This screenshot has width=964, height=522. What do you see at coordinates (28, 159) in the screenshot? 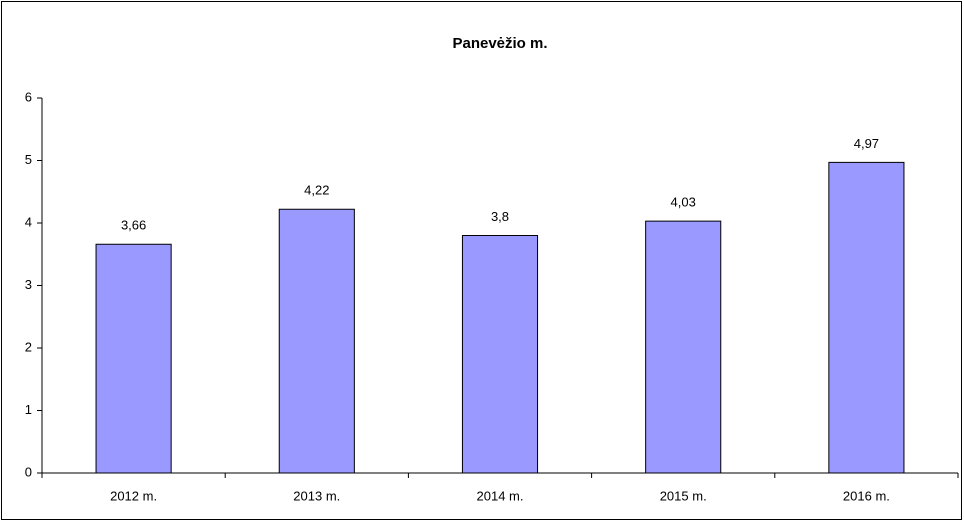
I see `y-tick-label: 5` at bounding box center [28, 159].